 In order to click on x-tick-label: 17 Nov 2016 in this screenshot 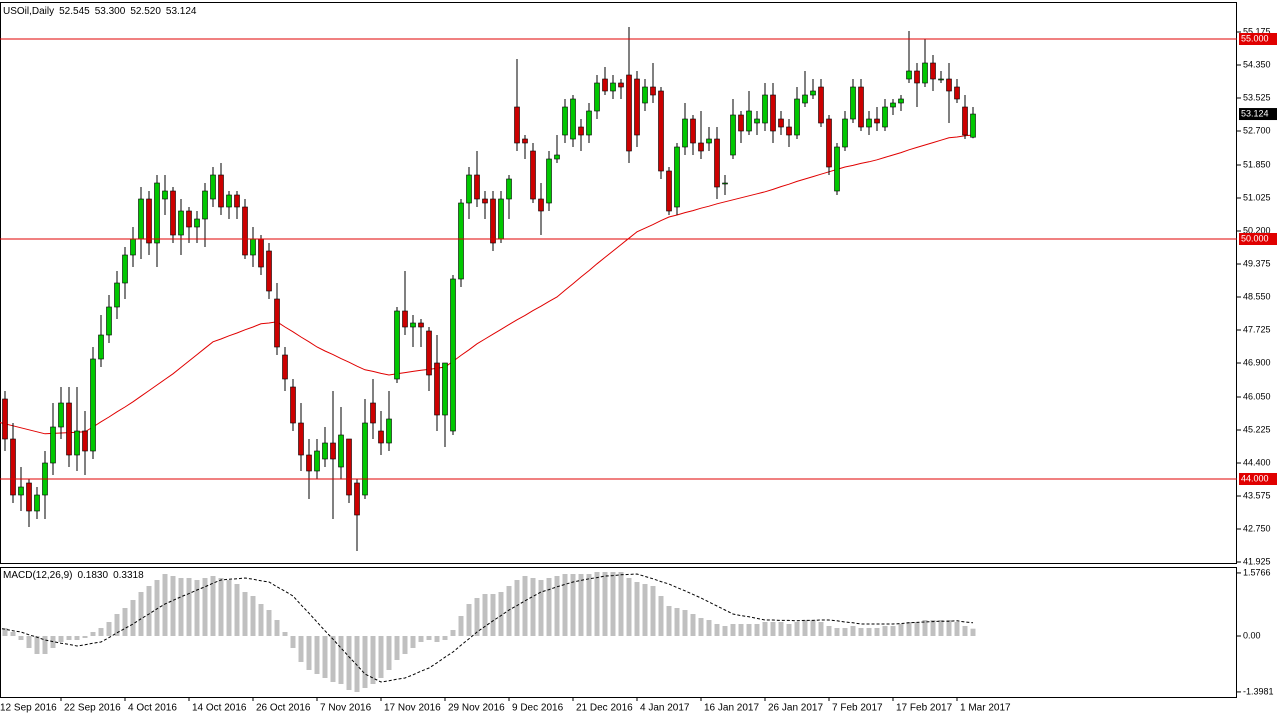, I will do `click(412, 708)`.